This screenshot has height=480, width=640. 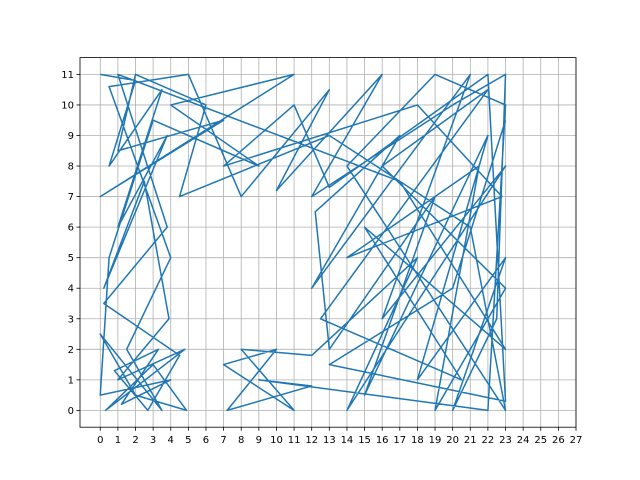 I want to click on x-tick-label: 9, so click(x=259, y=440).